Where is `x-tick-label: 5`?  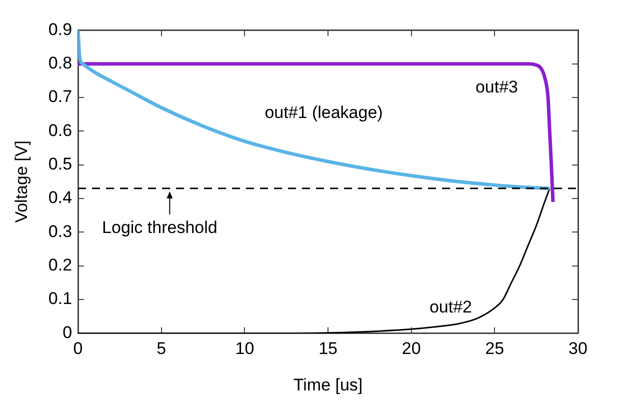
x-tick-label: 5 is located at coordinates (161, 348).